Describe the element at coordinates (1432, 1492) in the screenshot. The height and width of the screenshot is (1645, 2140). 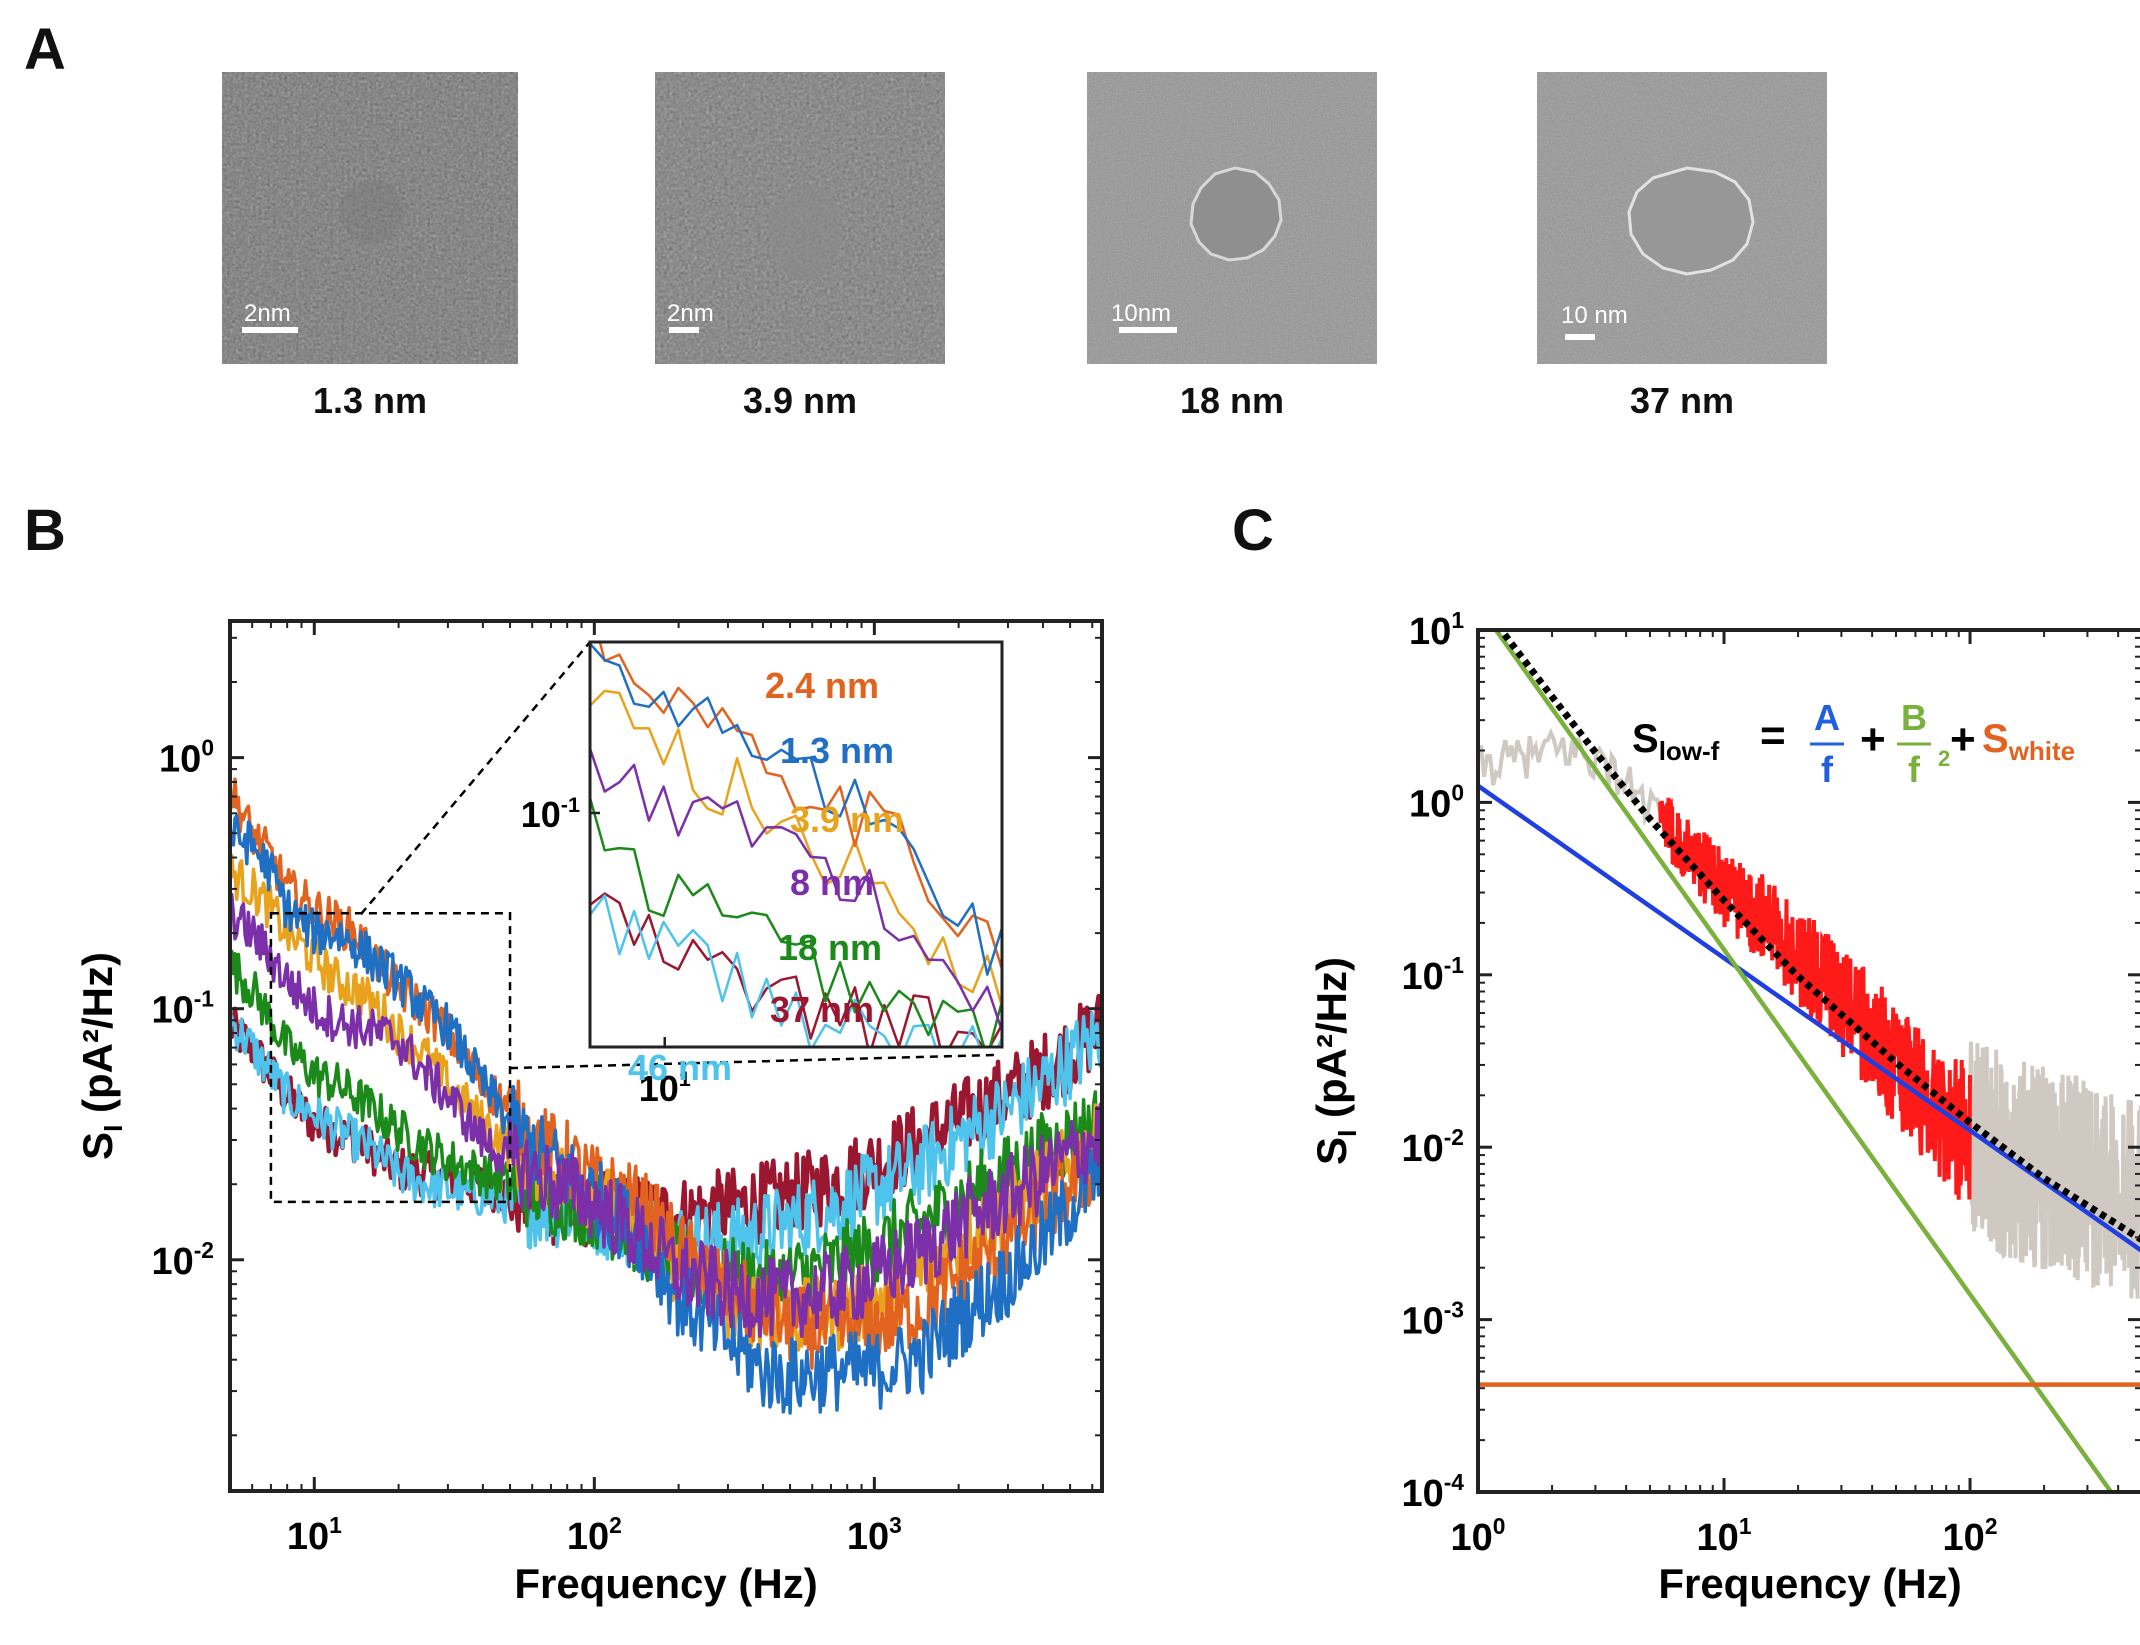
I see `y-tick-label: 10⁻⁴` at that location.